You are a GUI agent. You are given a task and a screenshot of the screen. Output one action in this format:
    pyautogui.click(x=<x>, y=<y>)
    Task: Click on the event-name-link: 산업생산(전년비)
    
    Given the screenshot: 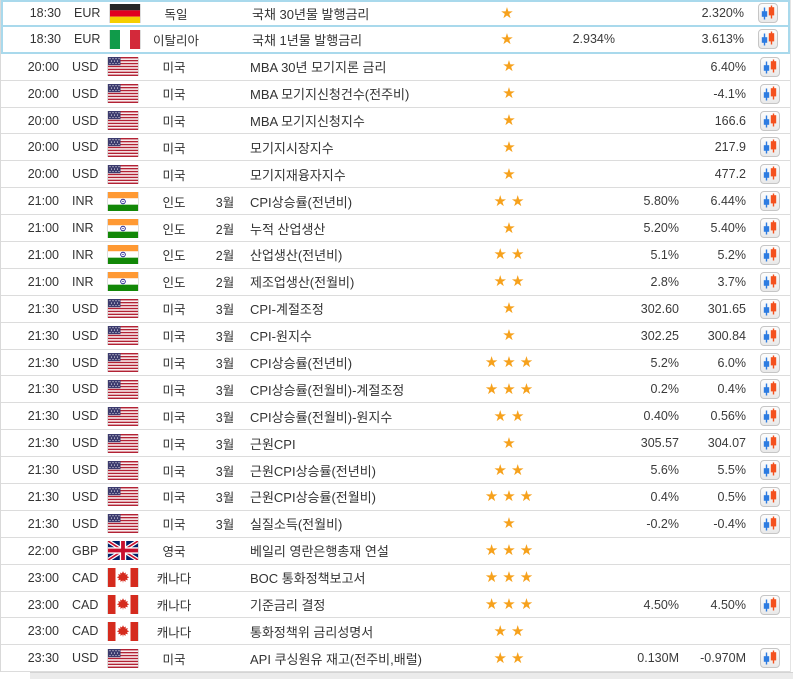 What is the action you would take?
    pyautogui.click(x=296, y=256)
    